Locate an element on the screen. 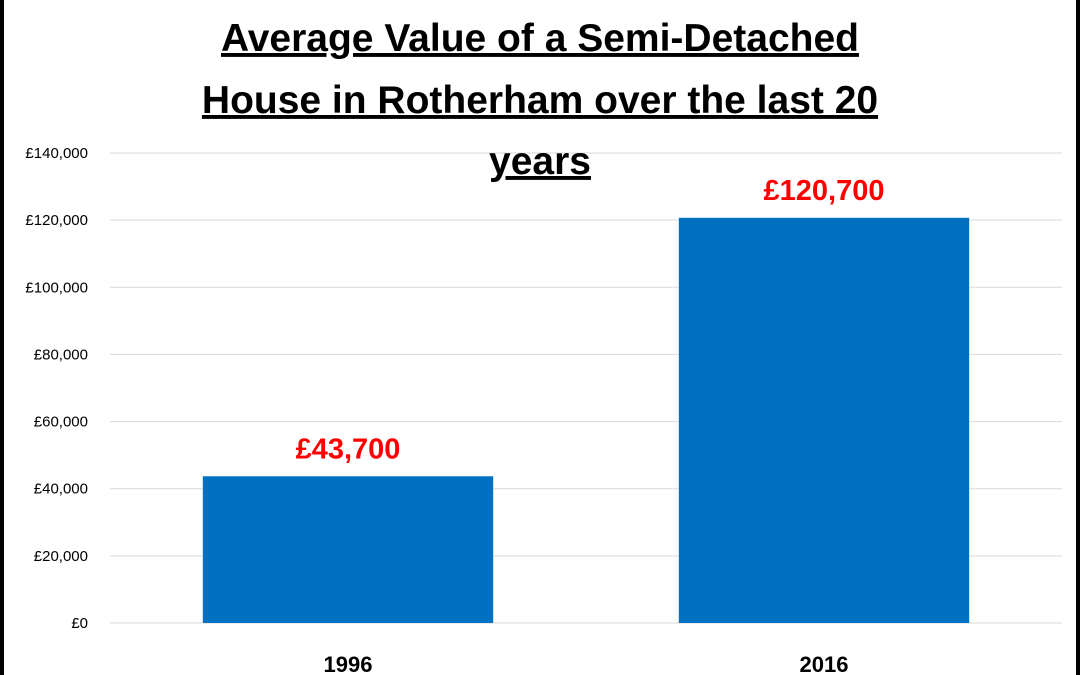  y-tick-label: £40,000 is located at coordinates (61, 489).